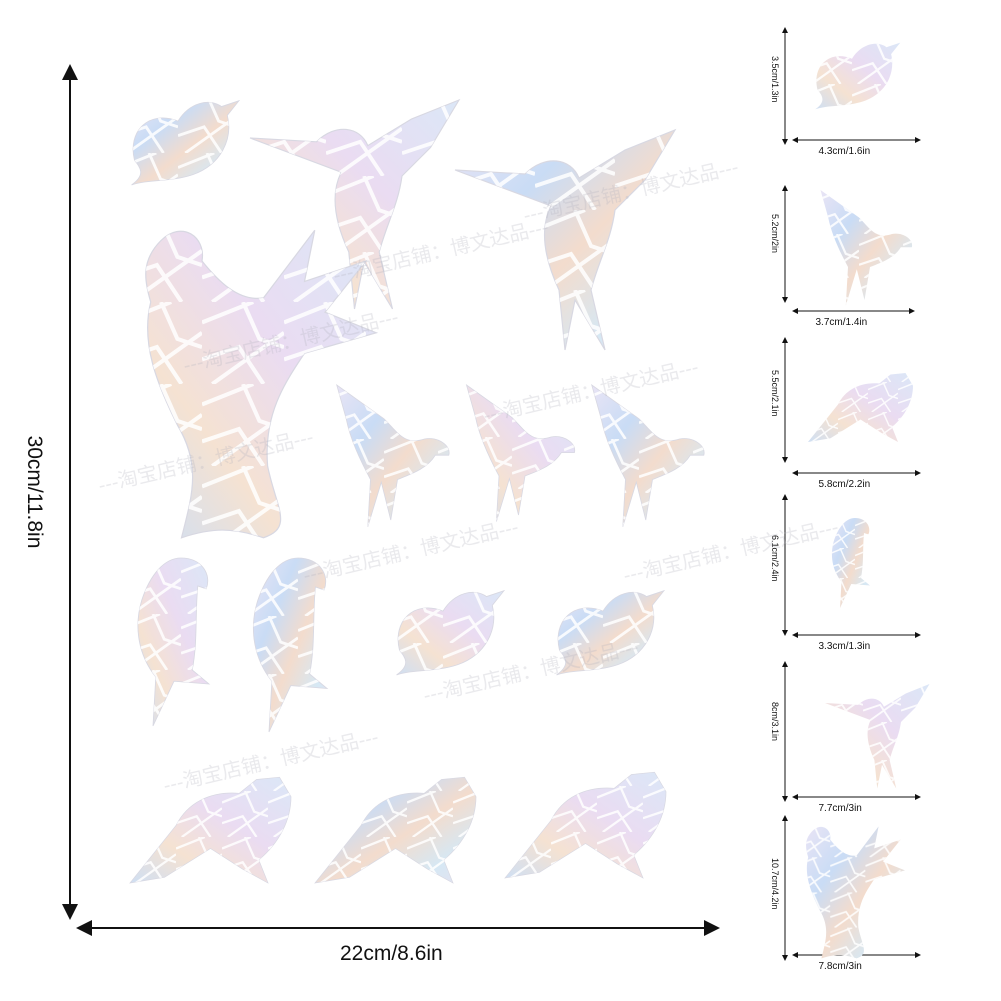 This screenshot has height=1001, width=1001. I want to click on guide-width-label: 3.7cm/1.4in, so click(841, 322).